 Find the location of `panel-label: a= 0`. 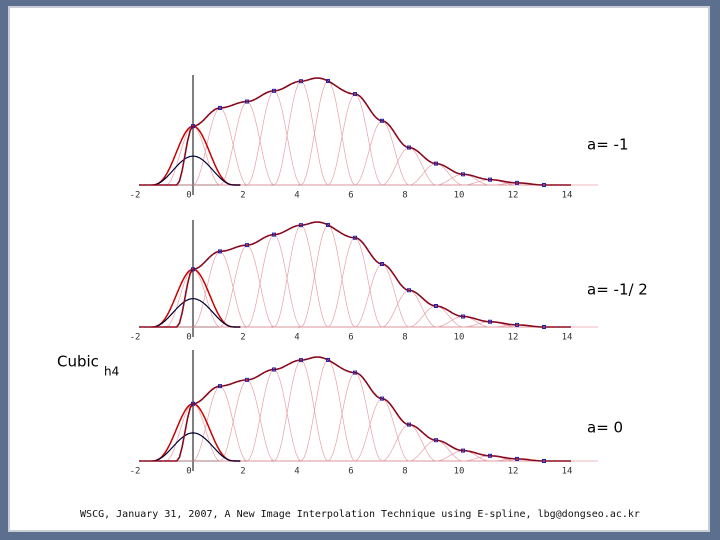

panel-label: a= 0 is located at coordinates (605, 428).